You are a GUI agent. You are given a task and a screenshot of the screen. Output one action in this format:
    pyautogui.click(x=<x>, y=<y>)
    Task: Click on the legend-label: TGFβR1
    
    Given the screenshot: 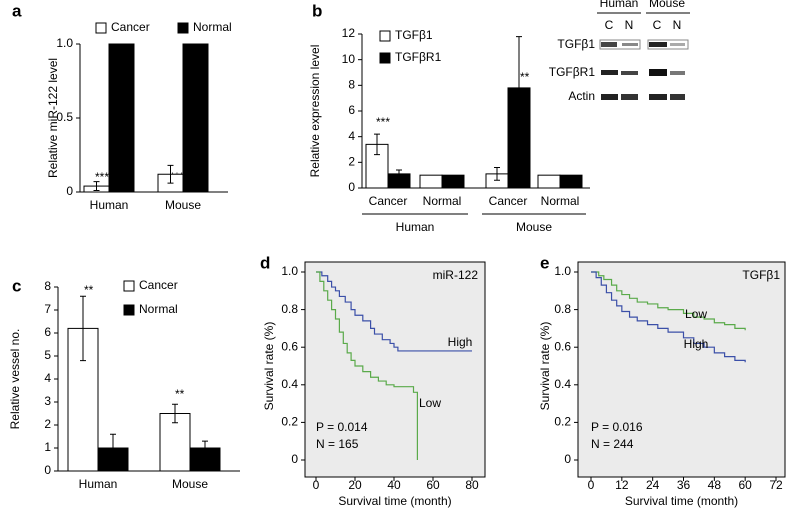 What is the action you would take?
    pyautogui.click(x=418, y=57)
    